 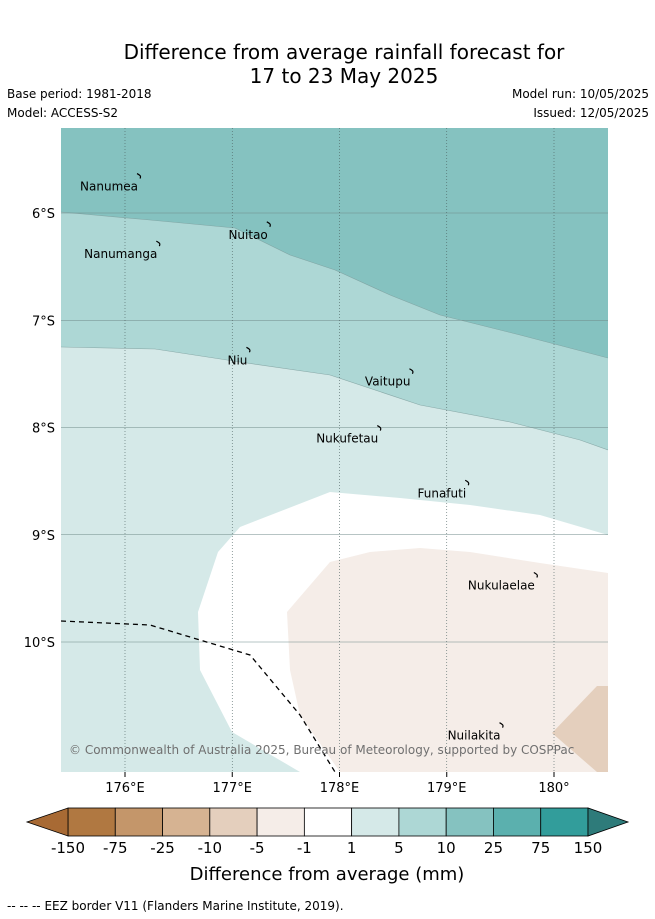 What do you see at coordinates (340, 788) in the screenshot?
I see `lon-tick-label: 178°E` at bounding box center [340, 788].